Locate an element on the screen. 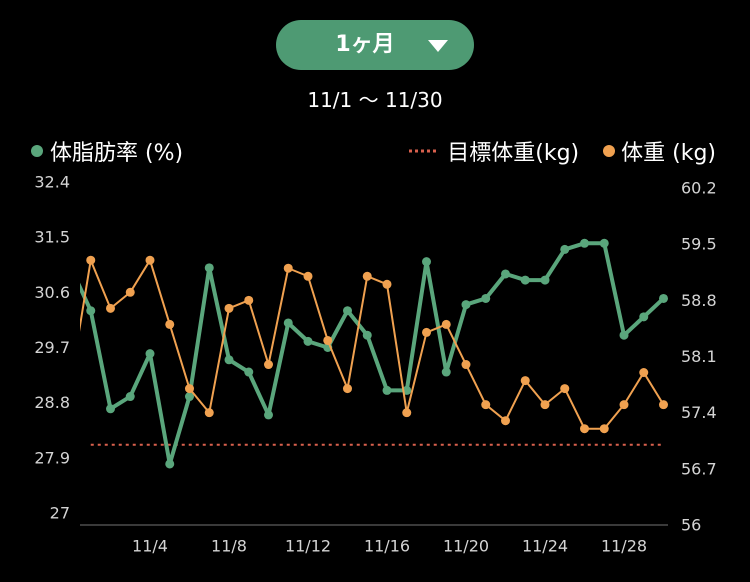 The image size is (750, 582). x-axis-tick-label: 11/20 is located at coordinates (466, 546).